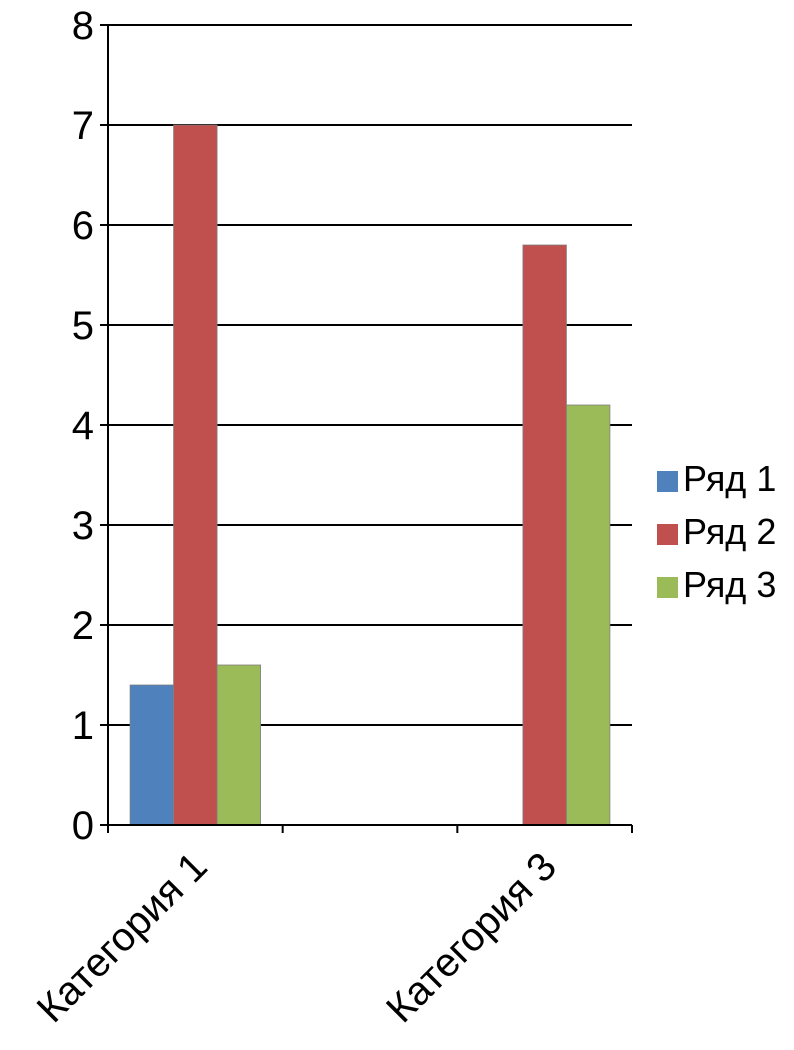 The height and width of the screenshot is (1050, 794). What do you see at coordinates (297, 937) in the screenshot?
I see `x-tick-labels: Категория 1 Категория 3` at bounding box center [297, 937].